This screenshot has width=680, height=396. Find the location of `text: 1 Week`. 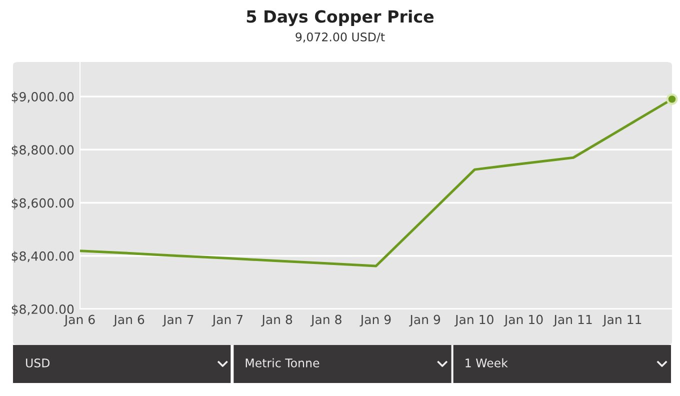

text: 1 Week is located at coordinates (487, 363).